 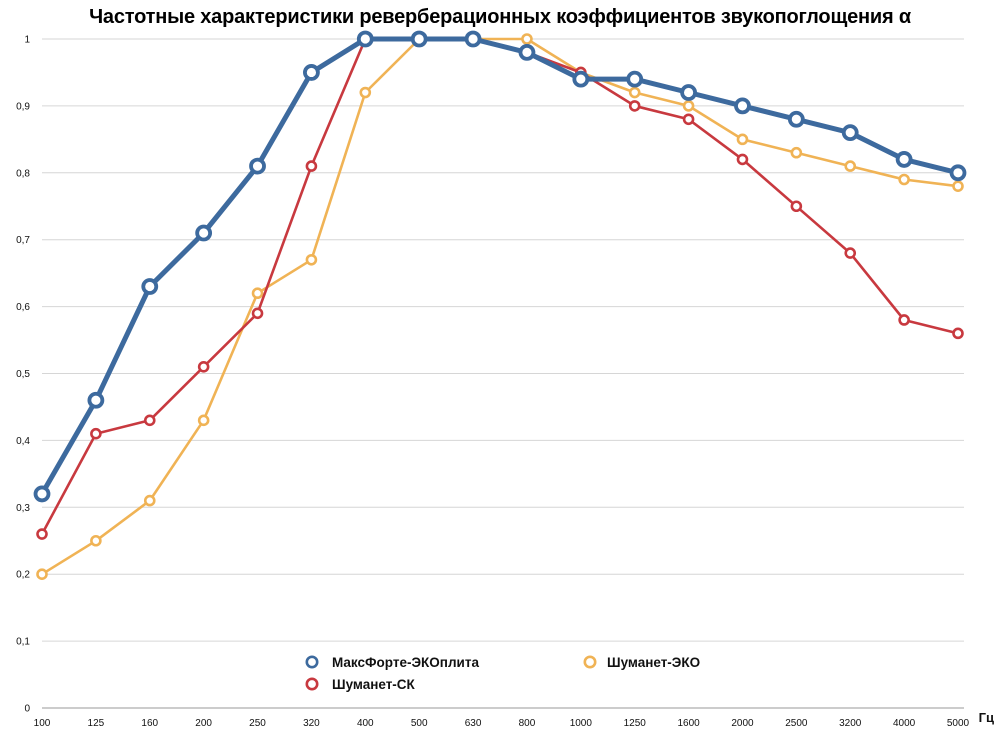 I want to click on y-tick-label: 0,9, so click(x=23, y=106).